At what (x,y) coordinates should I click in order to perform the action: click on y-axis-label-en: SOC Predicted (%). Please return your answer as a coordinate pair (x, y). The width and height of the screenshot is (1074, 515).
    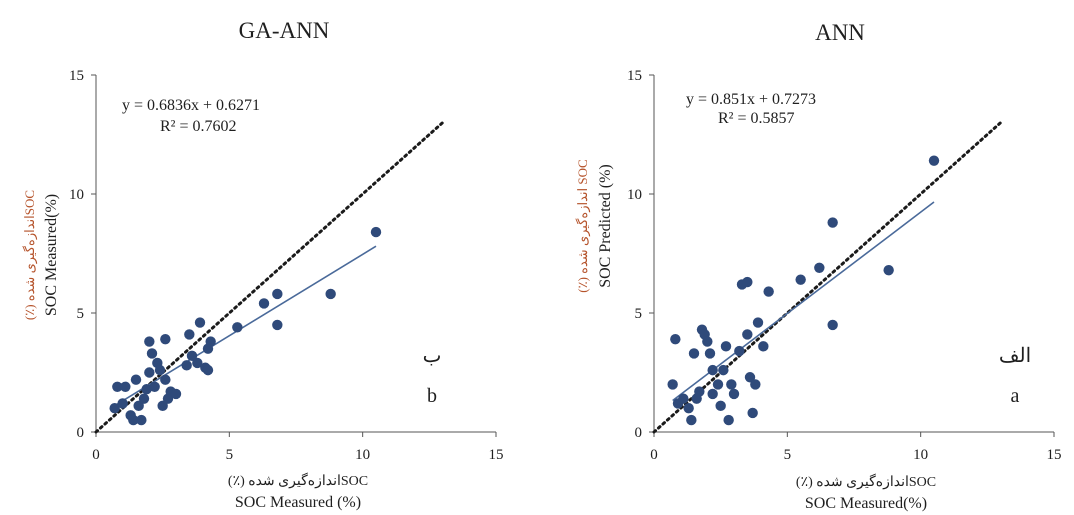
    Looking at the image, I should click on (605, 226).